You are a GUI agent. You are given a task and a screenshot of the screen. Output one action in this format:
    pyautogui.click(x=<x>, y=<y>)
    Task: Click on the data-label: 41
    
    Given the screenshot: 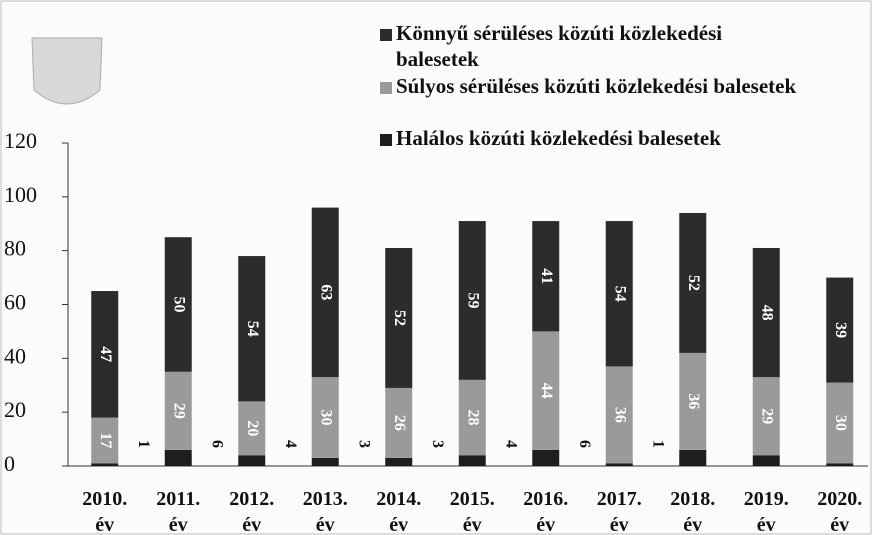 What is the action you would take?
    pyautogui.click(x=546, y=276)
    